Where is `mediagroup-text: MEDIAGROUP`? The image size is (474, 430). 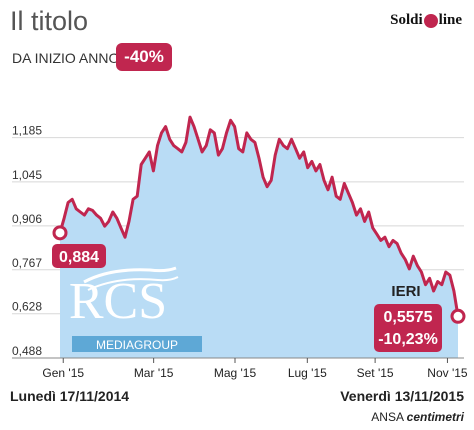
mediagroup-text: MEDIAGROUP is located at coordinates (137, 345).